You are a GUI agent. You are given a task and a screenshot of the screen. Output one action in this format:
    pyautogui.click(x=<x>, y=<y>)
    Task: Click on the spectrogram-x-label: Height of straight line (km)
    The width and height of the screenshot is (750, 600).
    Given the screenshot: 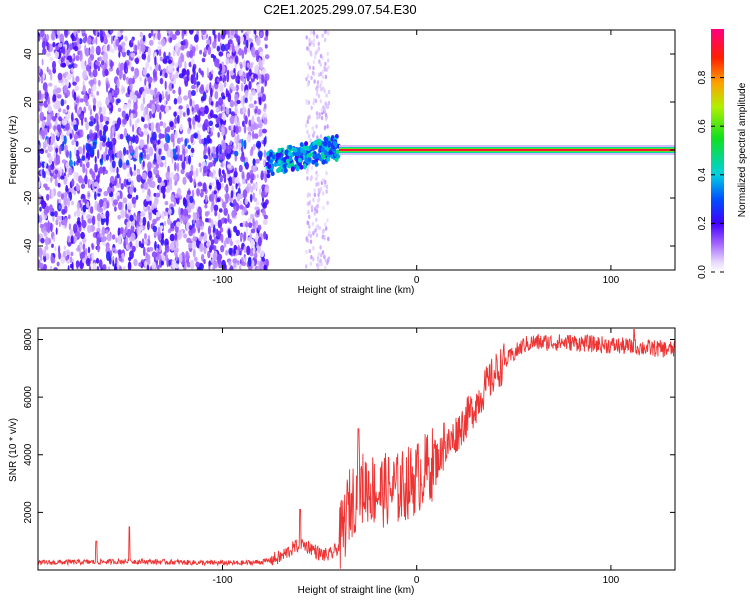 What is the action you would take?
    pyautogui.click(x=356, y=290)
    